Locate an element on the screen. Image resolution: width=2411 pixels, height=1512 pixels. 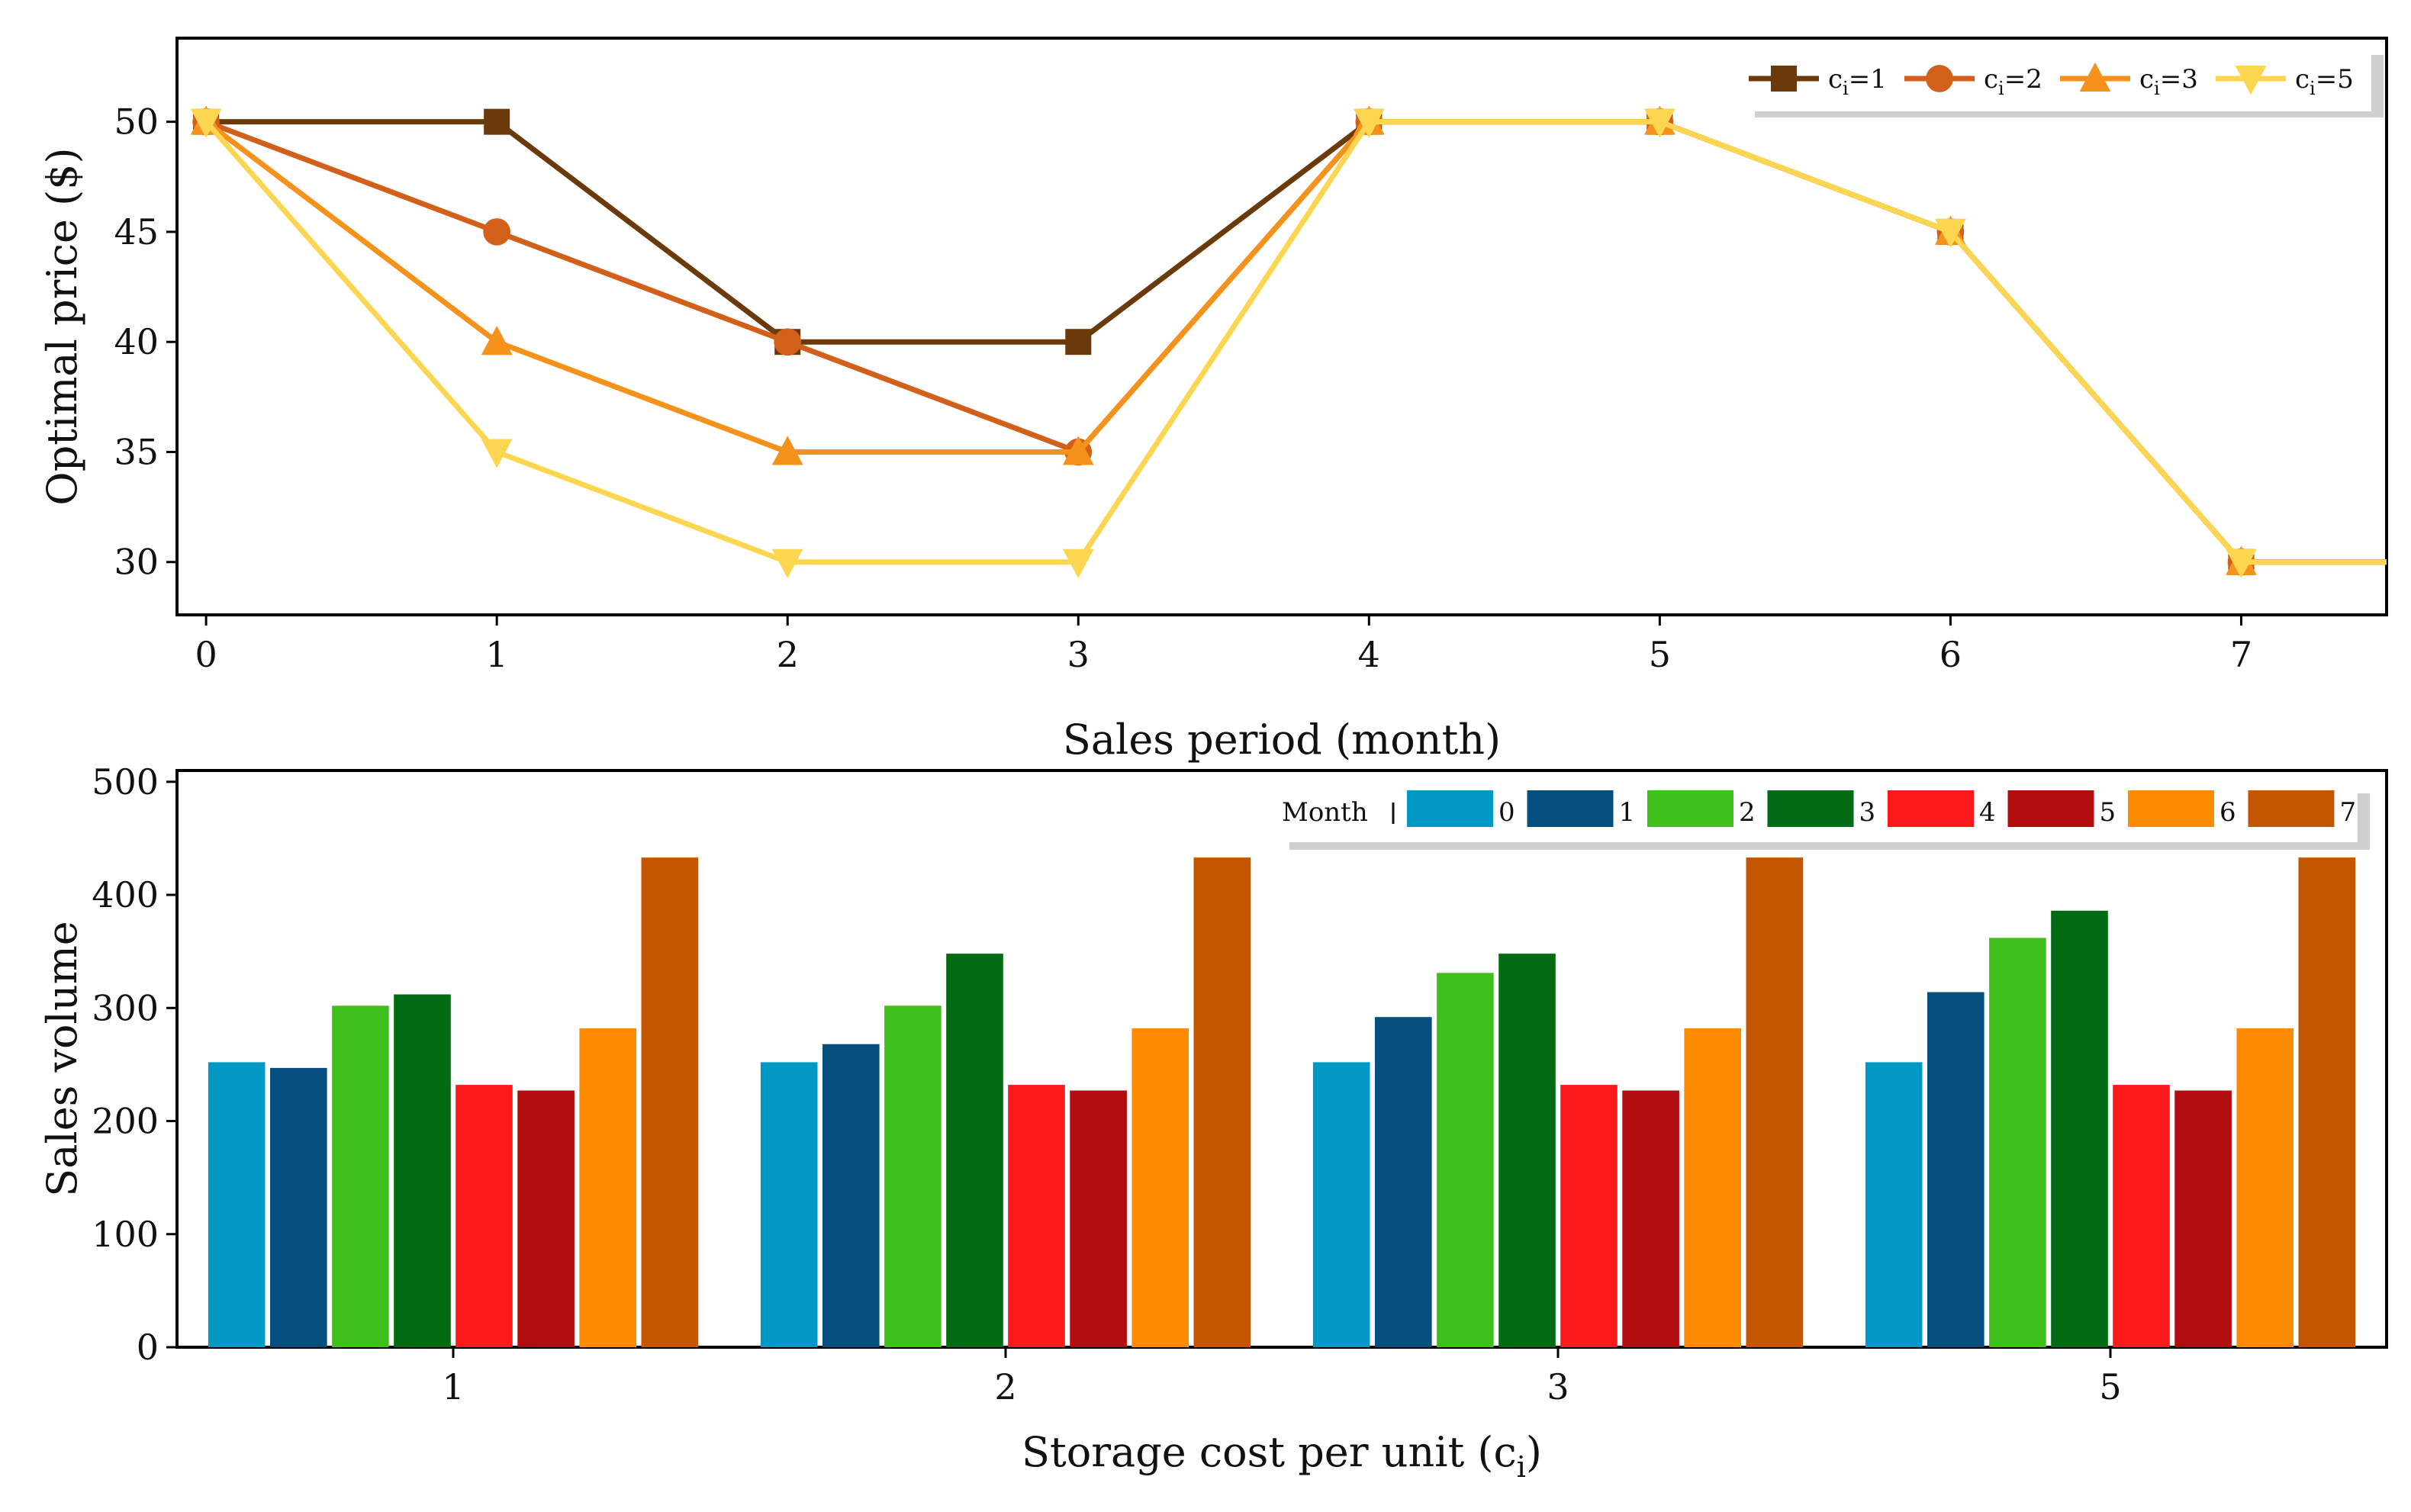
legend-label: 1 is located at coordinates (1627, 812).